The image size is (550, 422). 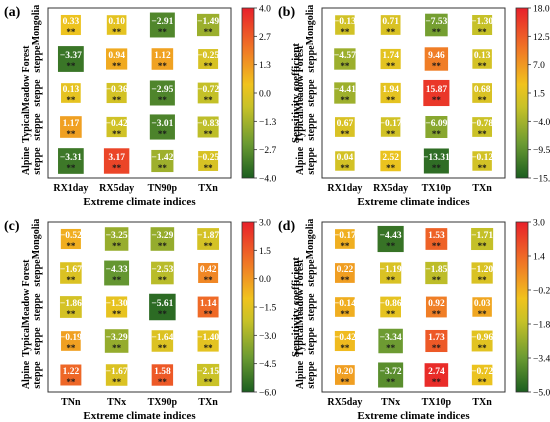 I want to click on colorbar-tick-label: −1.5, so click(x=267, y=309).